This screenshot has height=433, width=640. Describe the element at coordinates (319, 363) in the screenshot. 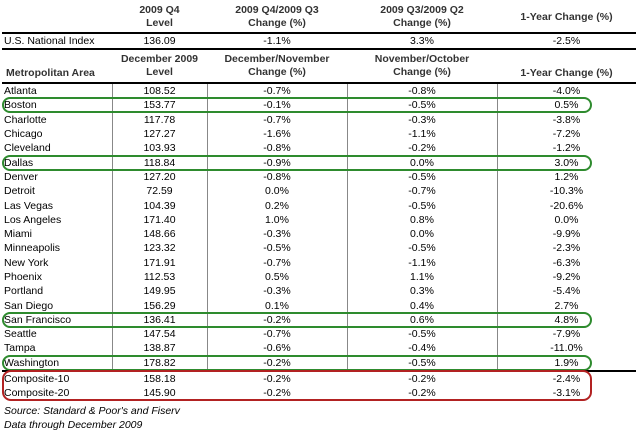

I see `table-row: Washington 178.82 -0.2% -0.5% 1.9%` at that location.